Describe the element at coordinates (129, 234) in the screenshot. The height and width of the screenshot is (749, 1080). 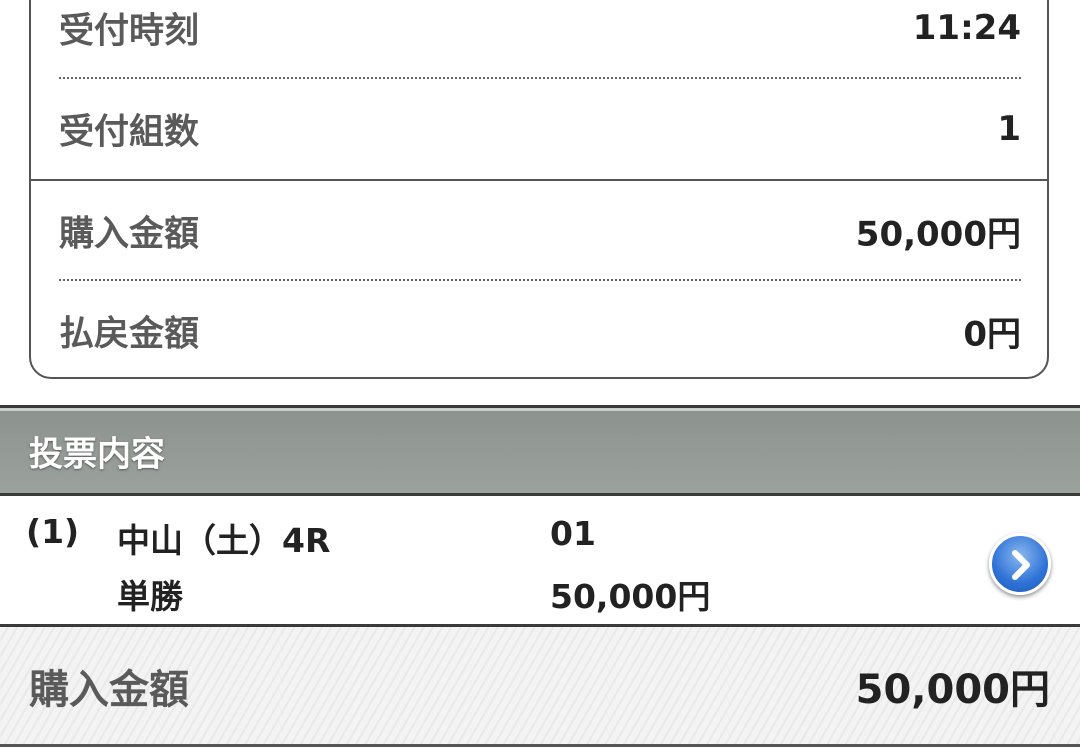
I see `summary-label: 購入金額` at that location.